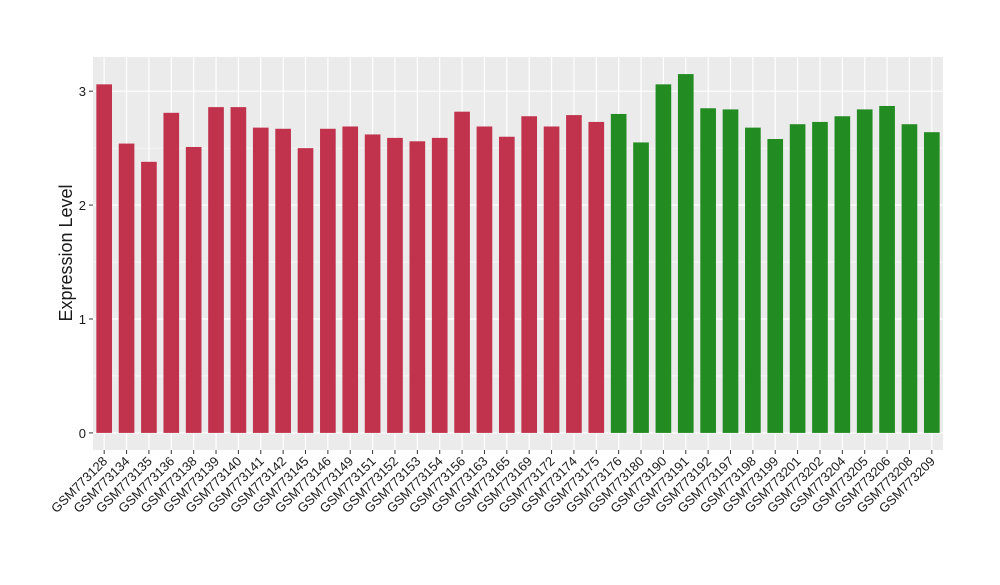  I want to click on y-axis-label: Expression Level, so click(66, 252).